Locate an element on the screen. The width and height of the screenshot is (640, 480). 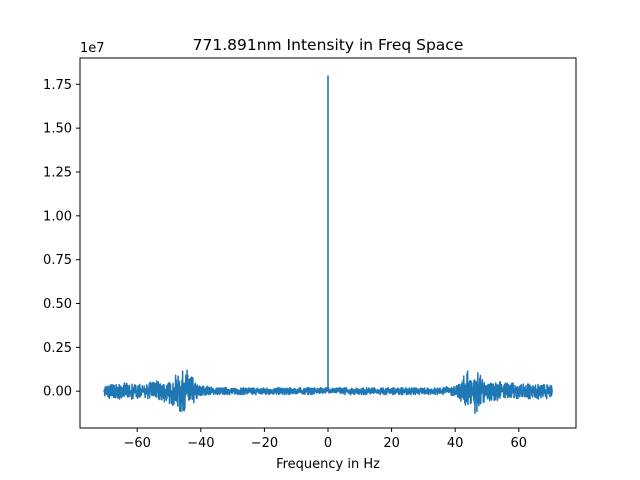
y-tick-label: 1.00 is located at coordinates (57, 216).